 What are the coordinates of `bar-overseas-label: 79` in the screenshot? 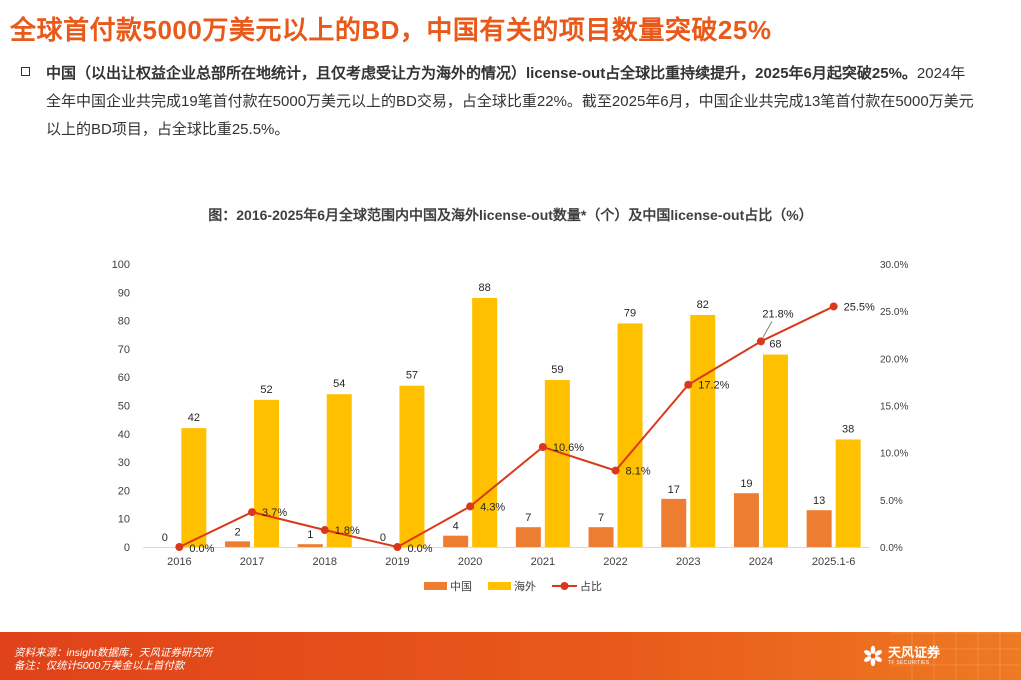 It's located at (630, 313).